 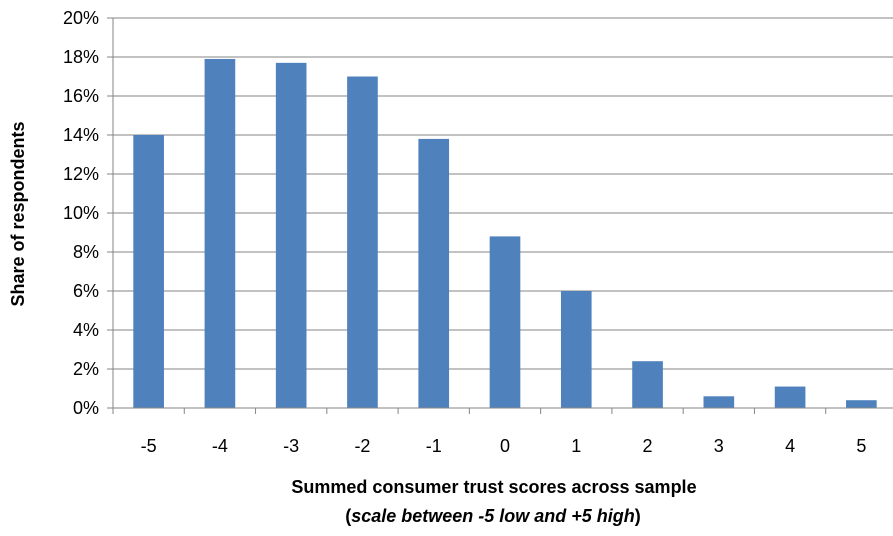 What do you see at coordinates (81, 57) in the screenshot?
I see `y-tick-label: 18%` at bounding box center [81, 57].